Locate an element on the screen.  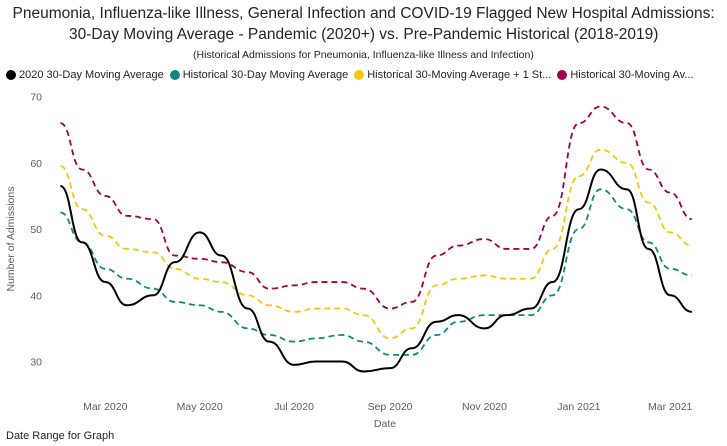
x-tick-label: Mar 2020 is located at coordinates (105, 407).